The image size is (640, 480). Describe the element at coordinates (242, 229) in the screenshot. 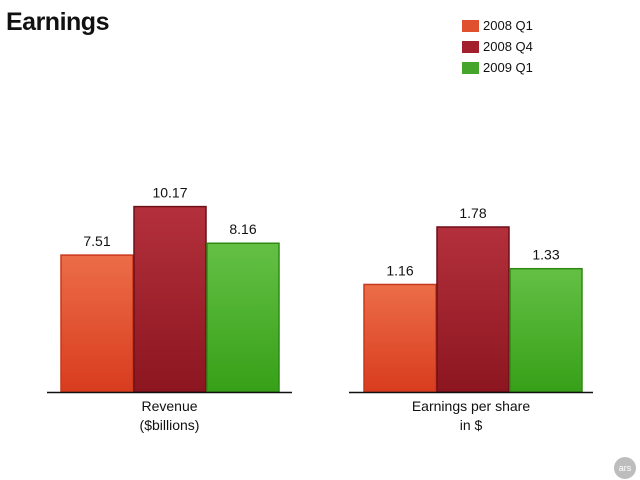

I see `data-label-0-2: 8.16` at that location.